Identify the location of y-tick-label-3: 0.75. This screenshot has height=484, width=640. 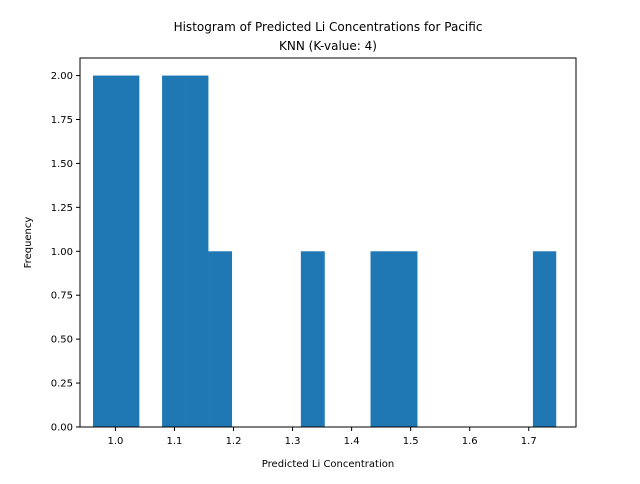
(62, 296).